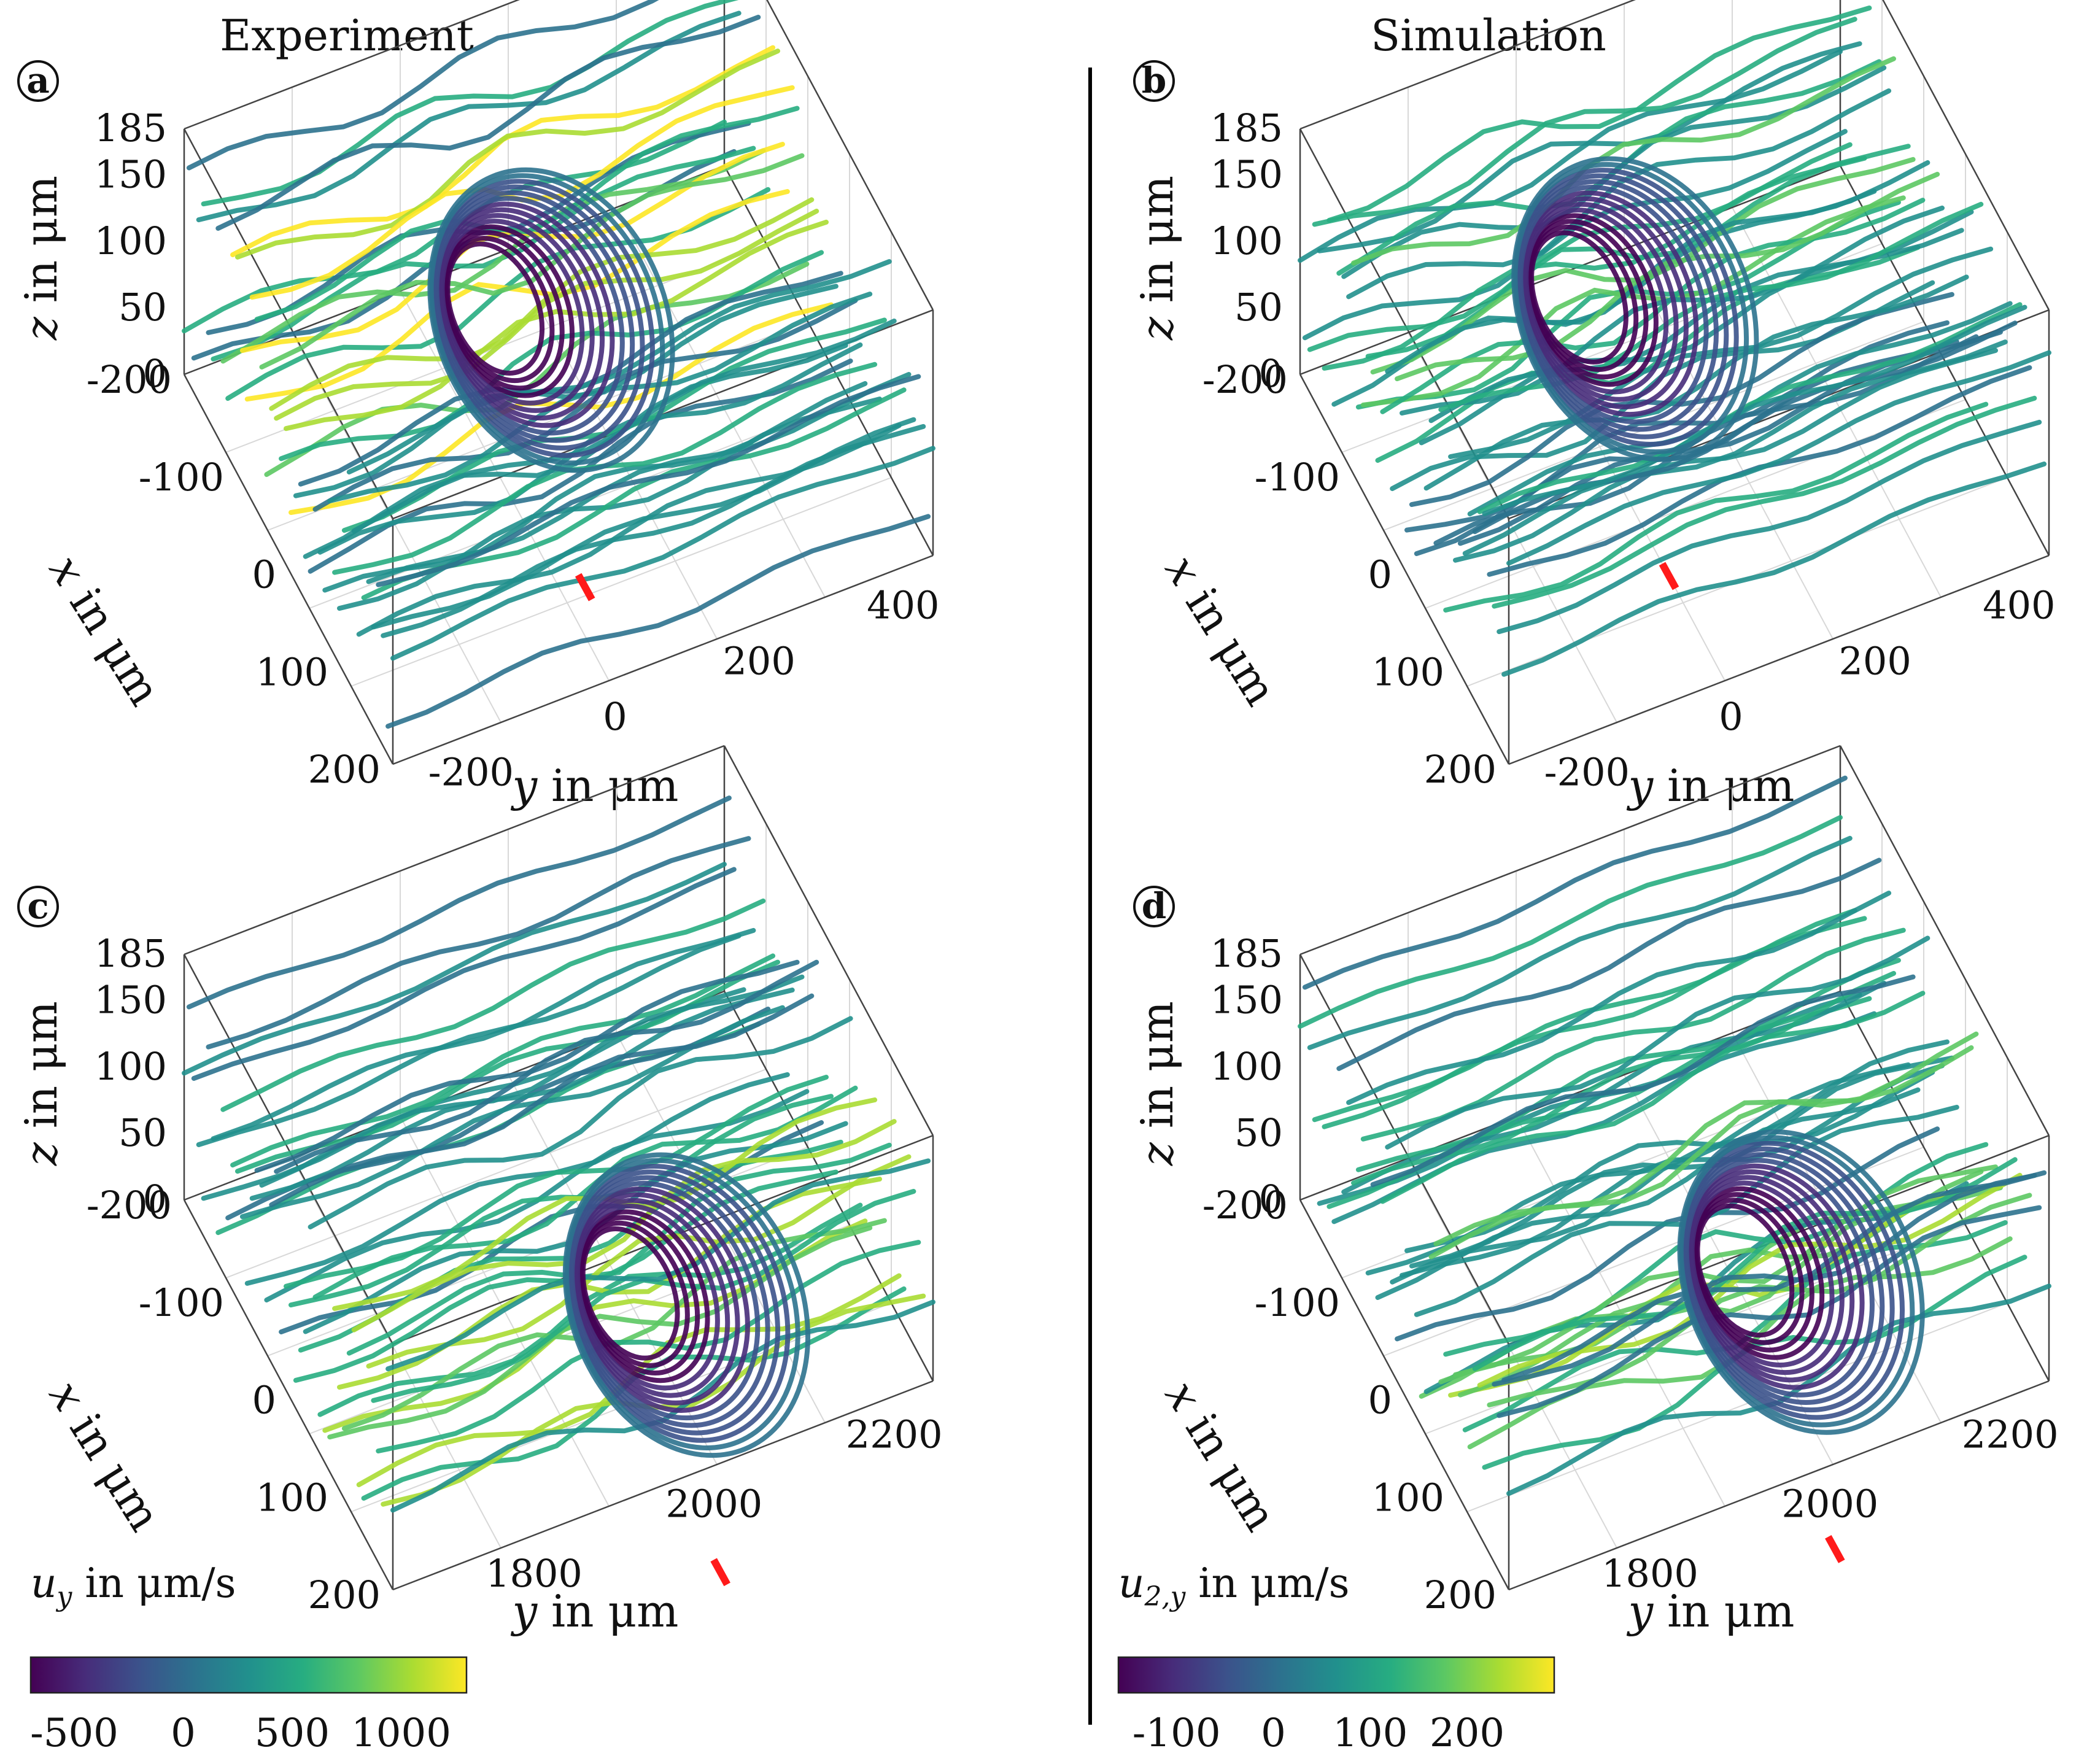 The height and width of the screenshot is (1764, 2095). I want to click on z-tick-label: 185, so click(1246, 953).